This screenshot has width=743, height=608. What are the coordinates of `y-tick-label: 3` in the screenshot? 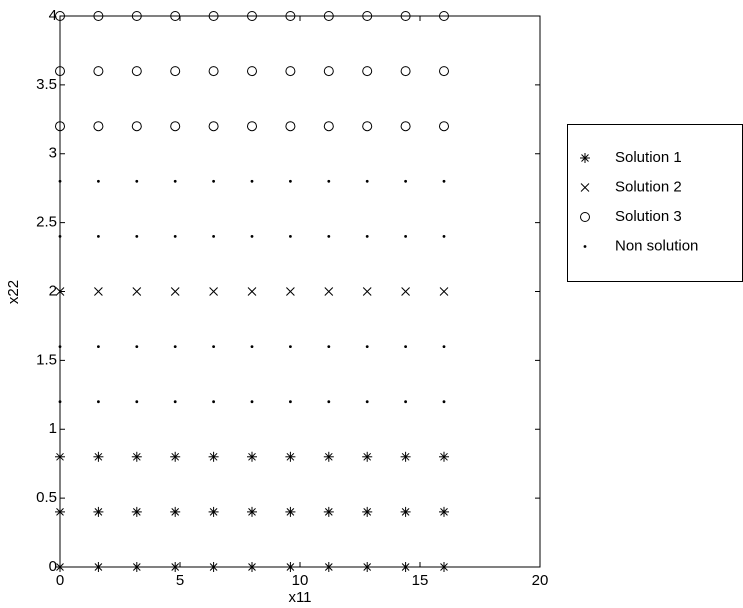 It's located at (53, 153).